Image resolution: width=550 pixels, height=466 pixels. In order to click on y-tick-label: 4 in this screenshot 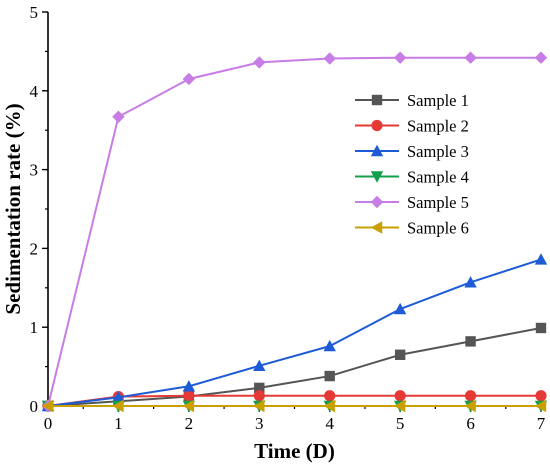, I will do `click(34, 91)`.